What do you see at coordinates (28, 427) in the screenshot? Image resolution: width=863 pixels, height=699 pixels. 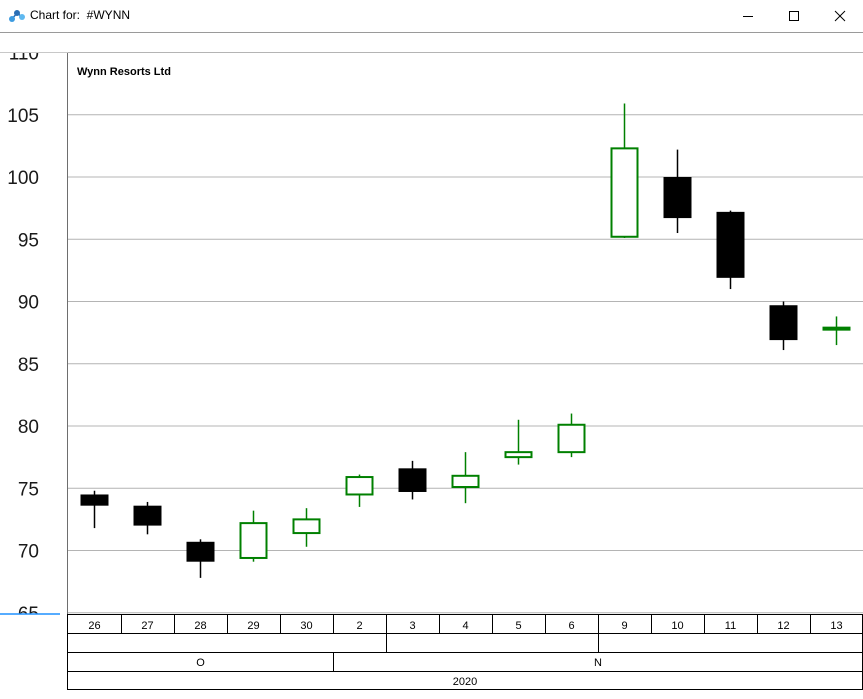 I see `y-tick-label: 80` at bounding box center [28, 427].